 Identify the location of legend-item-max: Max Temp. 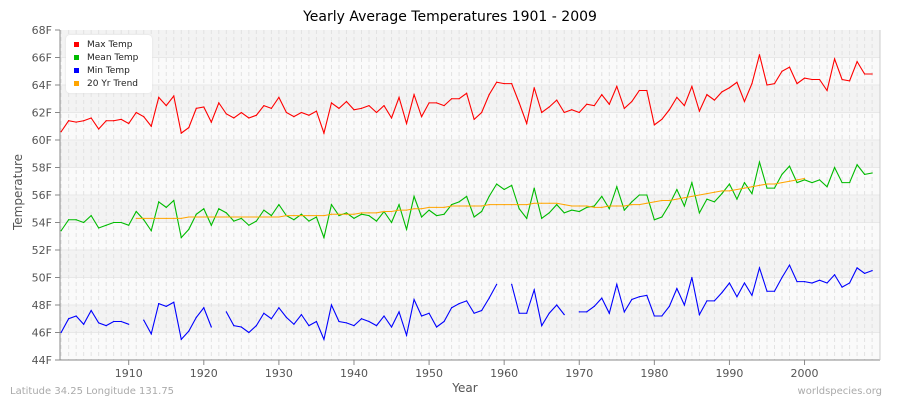
(109, 44).